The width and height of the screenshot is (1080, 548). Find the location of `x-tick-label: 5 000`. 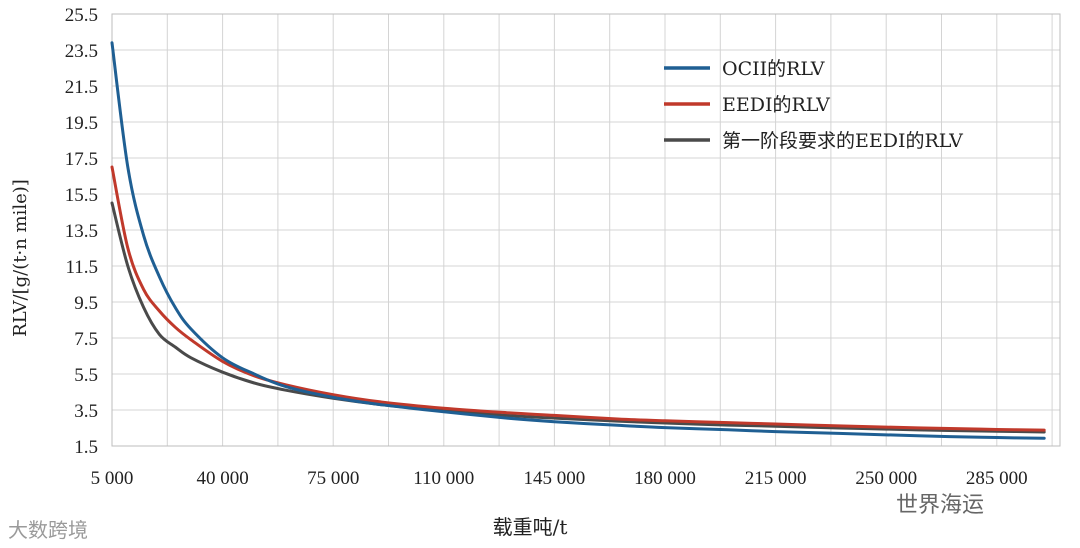

x-tick-label: 5 000 is located at coordinates (112, 478).